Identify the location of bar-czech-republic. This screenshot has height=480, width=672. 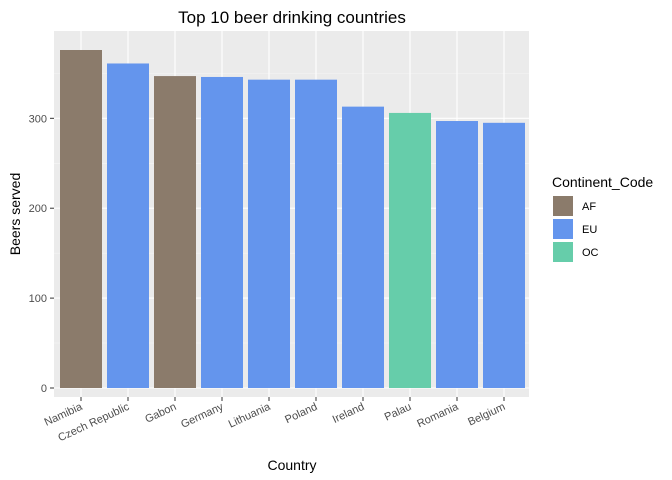
(128, 226).